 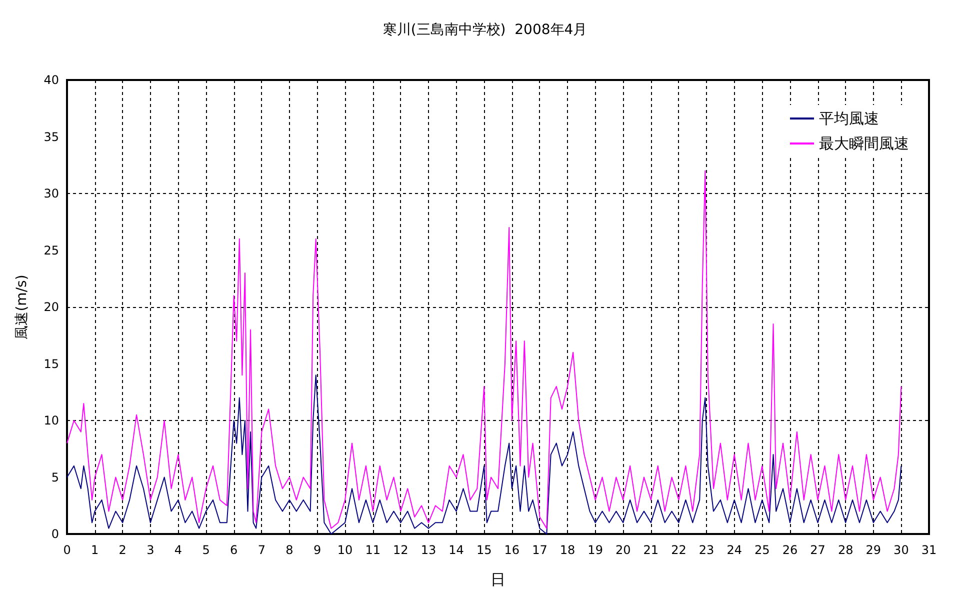 I want to click on x-tick-label: 1, so click(x=94, y=550).